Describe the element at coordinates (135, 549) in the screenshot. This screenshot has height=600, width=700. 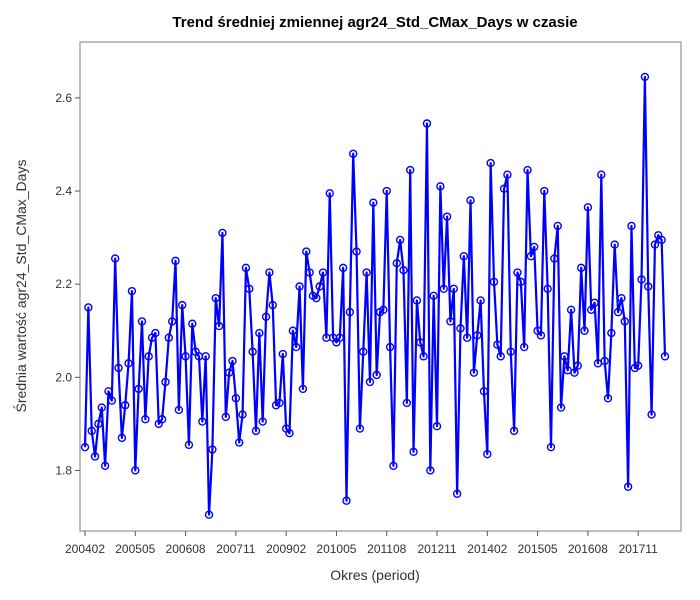
I see `x-tick-label: 200505` at that location.